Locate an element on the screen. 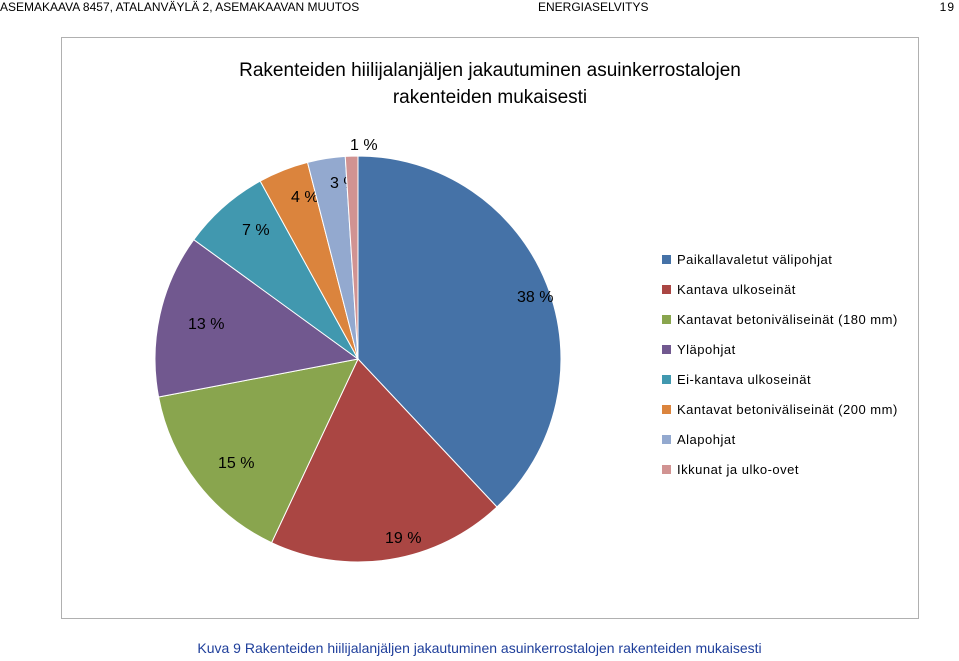 The image size is (959, 661). pie-data-label: 19 % is located at coordinates (403, 538).